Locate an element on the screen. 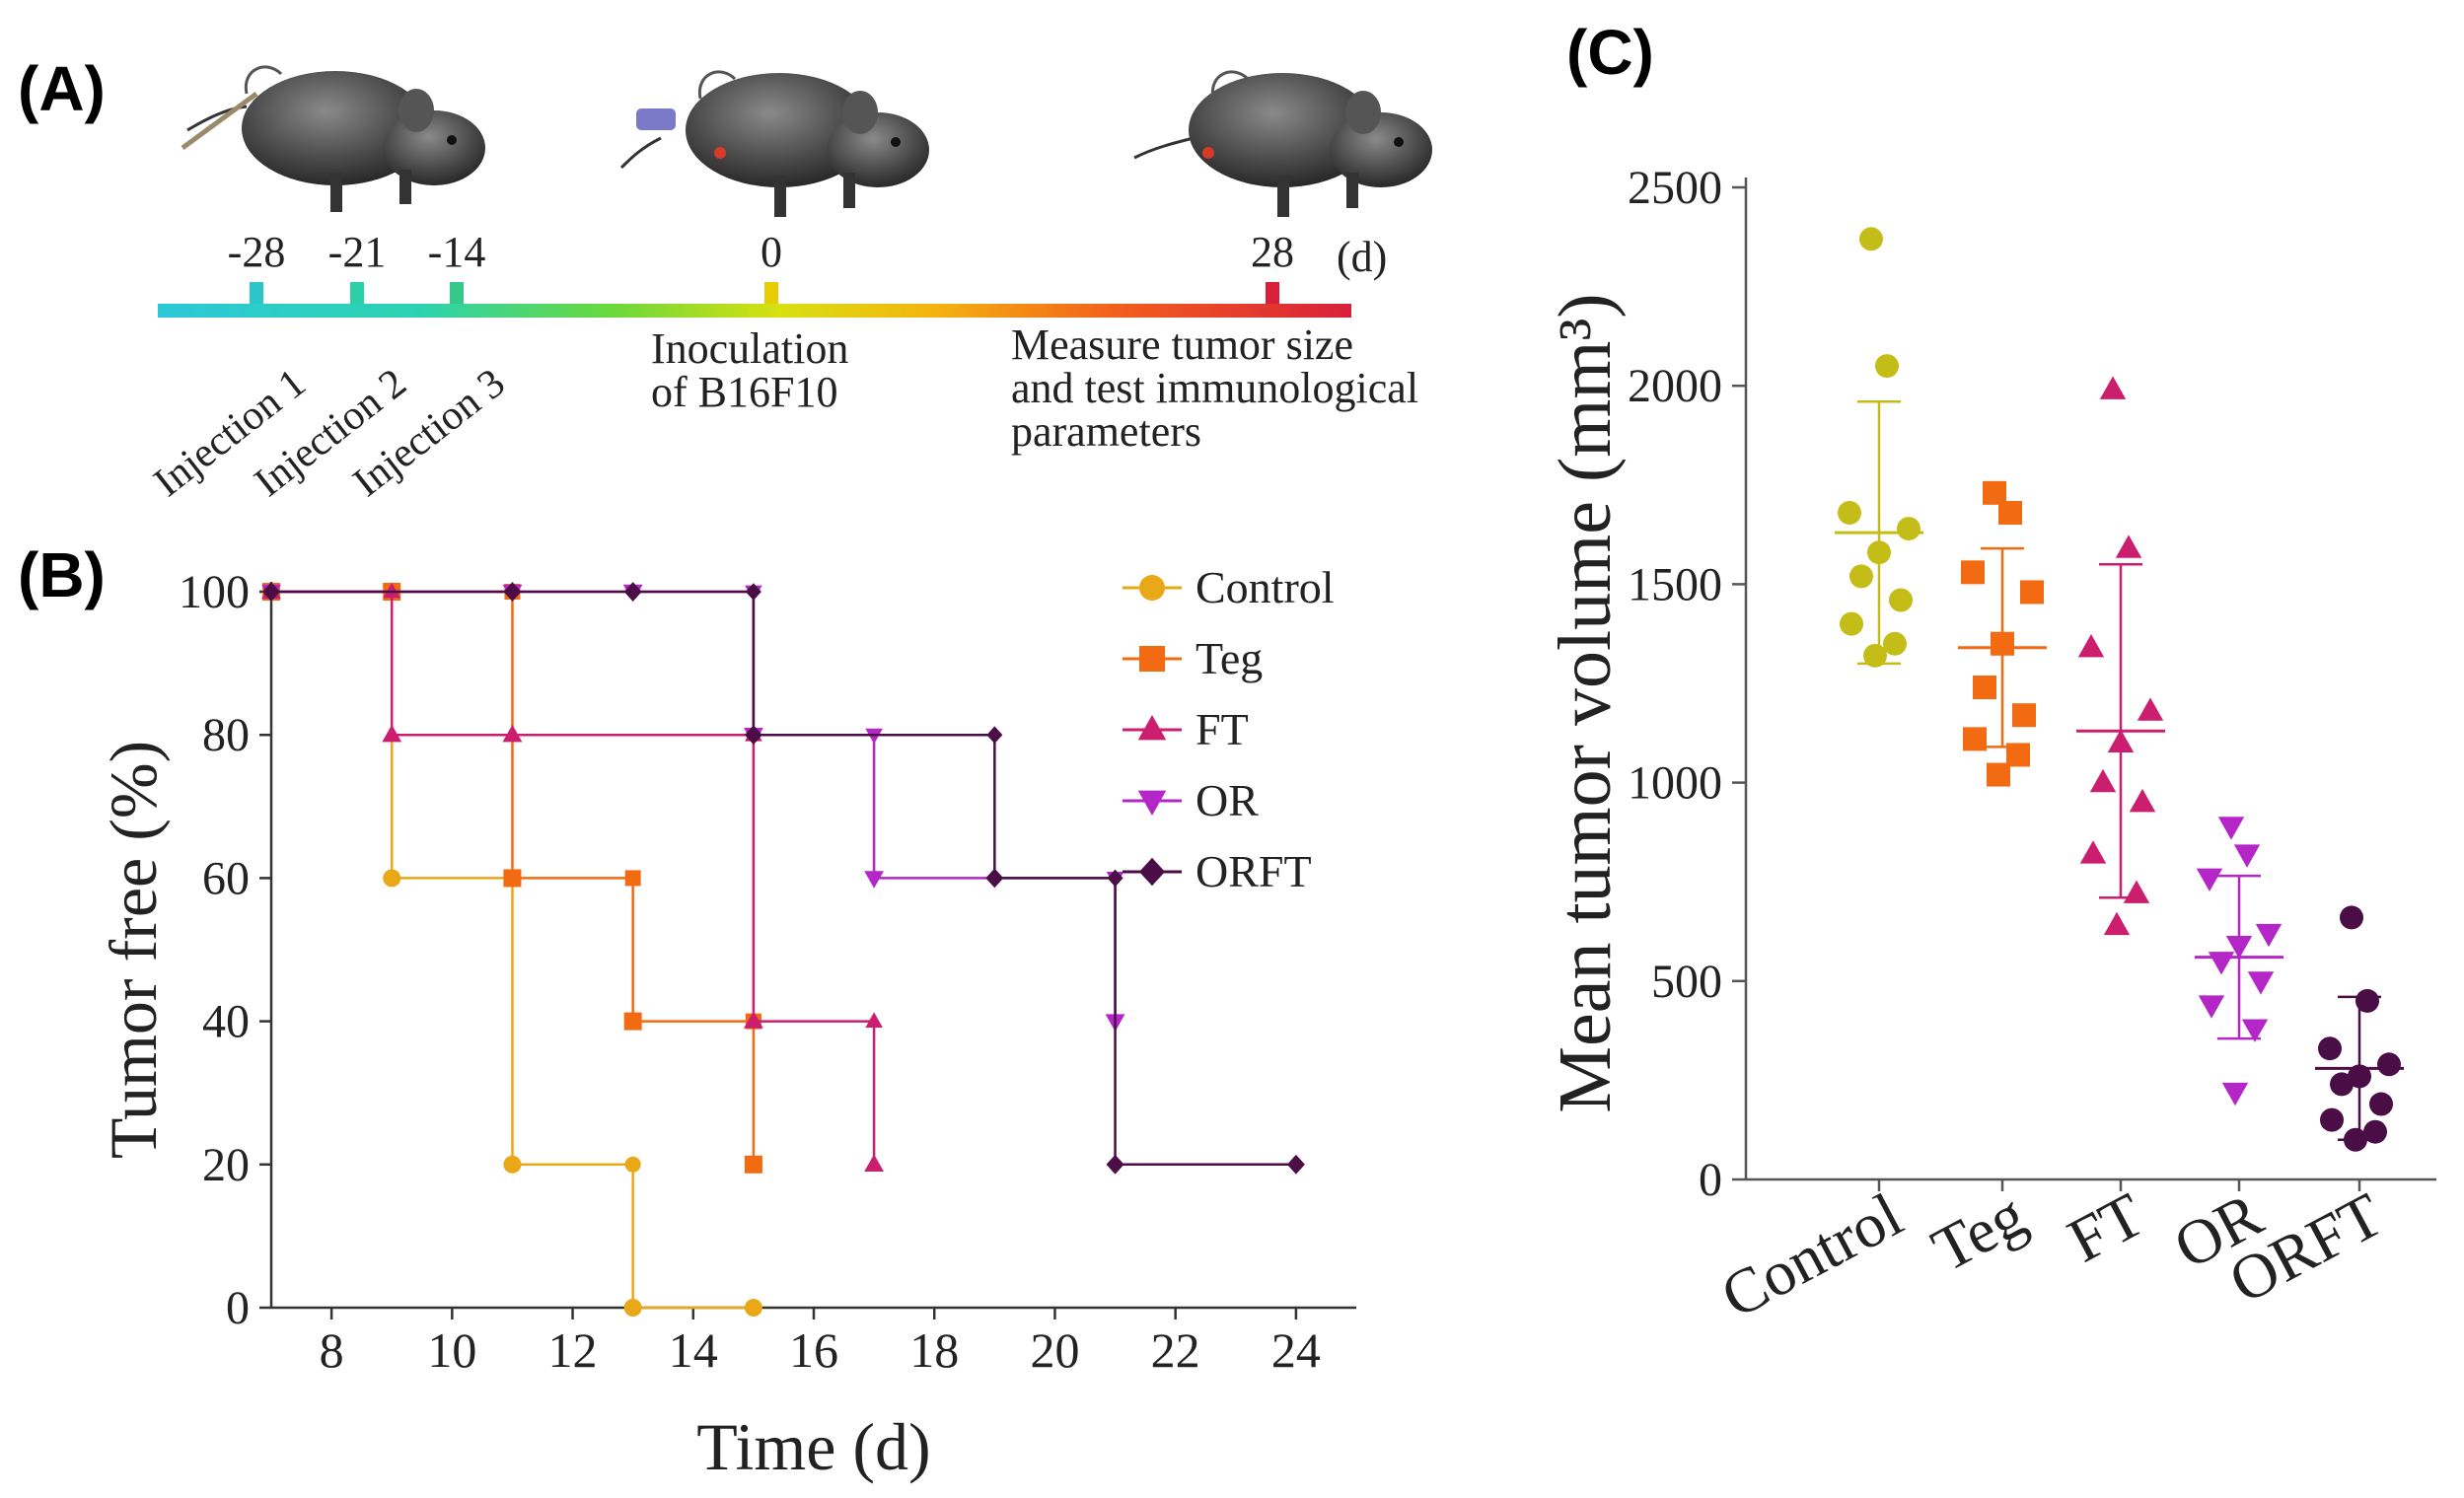 Image resolution: width=2464 pixels, height=1498 pixels. timeline-tick-label-4: 28 is located at coordinates (1272, 252).